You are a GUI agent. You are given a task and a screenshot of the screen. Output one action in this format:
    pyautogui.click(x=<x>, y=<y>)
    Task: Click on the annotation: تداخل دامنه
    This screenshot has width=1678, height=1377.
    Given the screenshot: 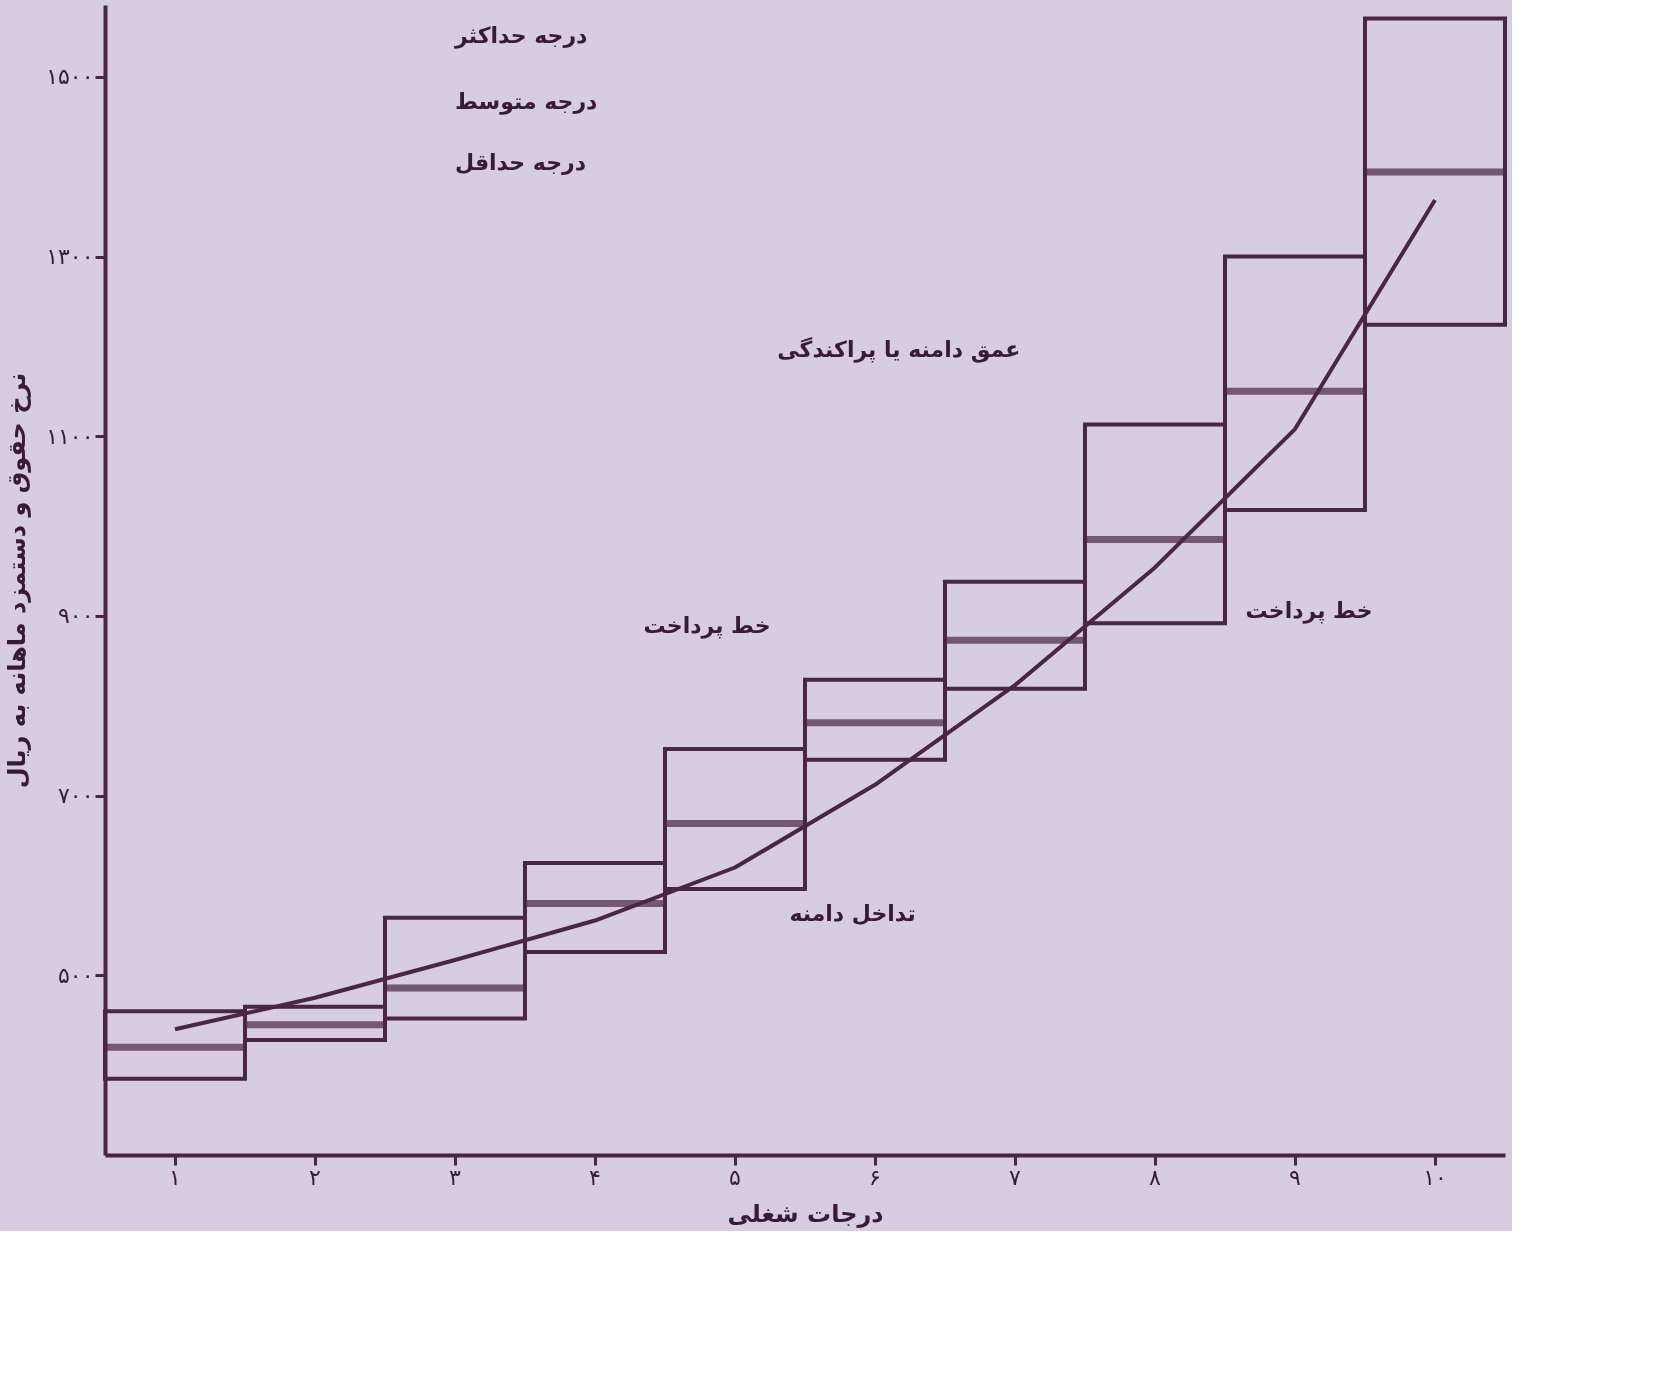 What is the action you would take?
    pyautogui.click(x=852, y=913)
    